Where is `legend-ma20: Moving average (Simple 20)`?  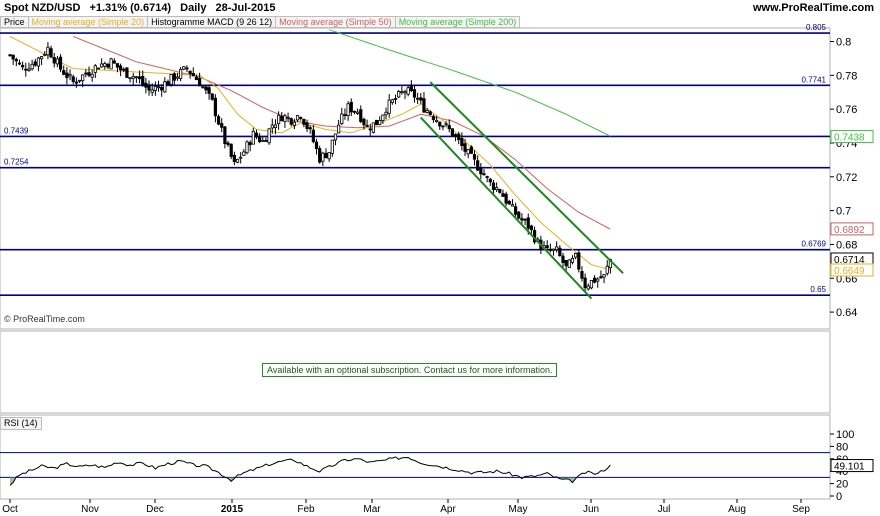 legend-ma20: Moving average (Simple 20) is located at coordinates (88, 22).